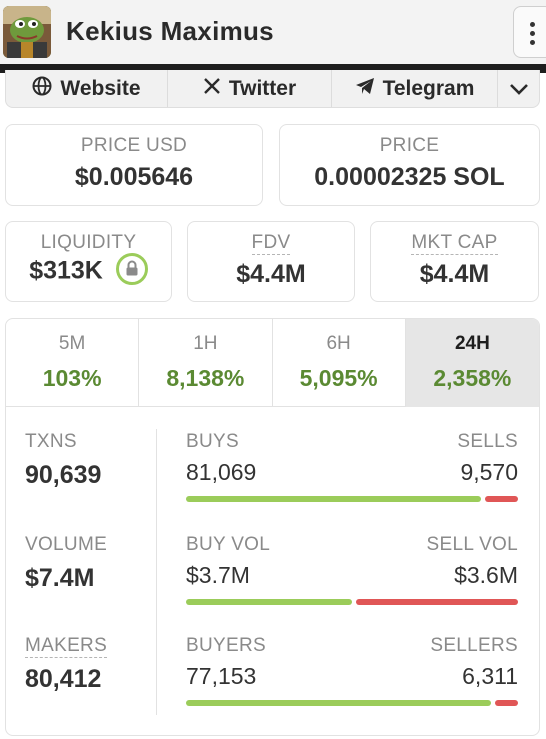 The image size is (546, 739). What do you see at coordinates (72, 378) in the screenshot?
I see `tab-5m-change: 103%` at bounding box center [72, 378].